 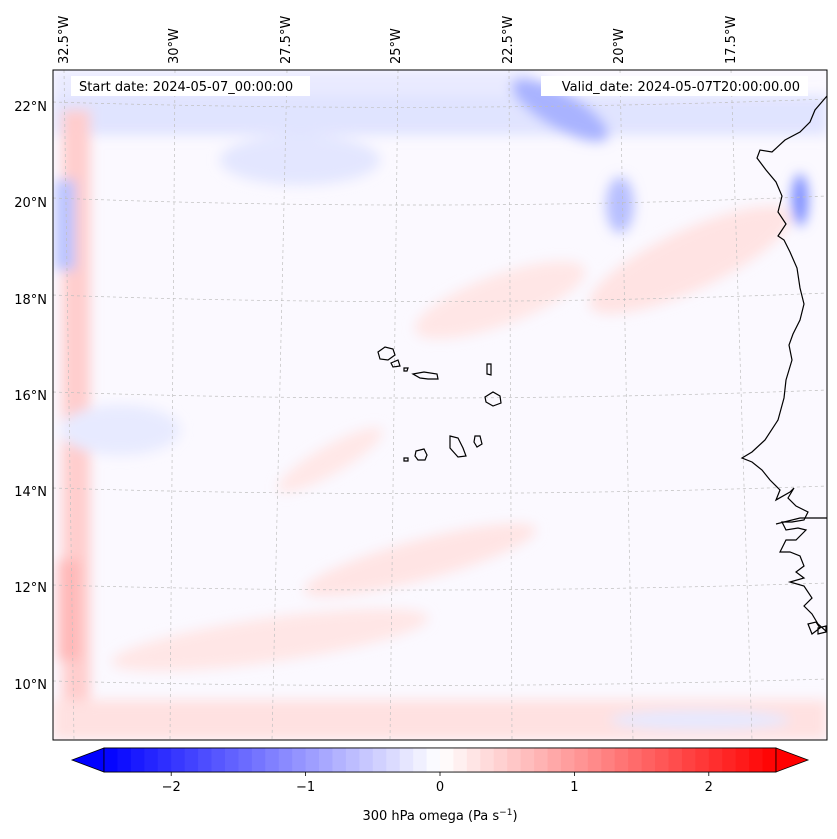 What do you see at coordinates (731, 40) in the screenshot?
I see `lon-label: 17.5°W` at bounding box center [731, 40].